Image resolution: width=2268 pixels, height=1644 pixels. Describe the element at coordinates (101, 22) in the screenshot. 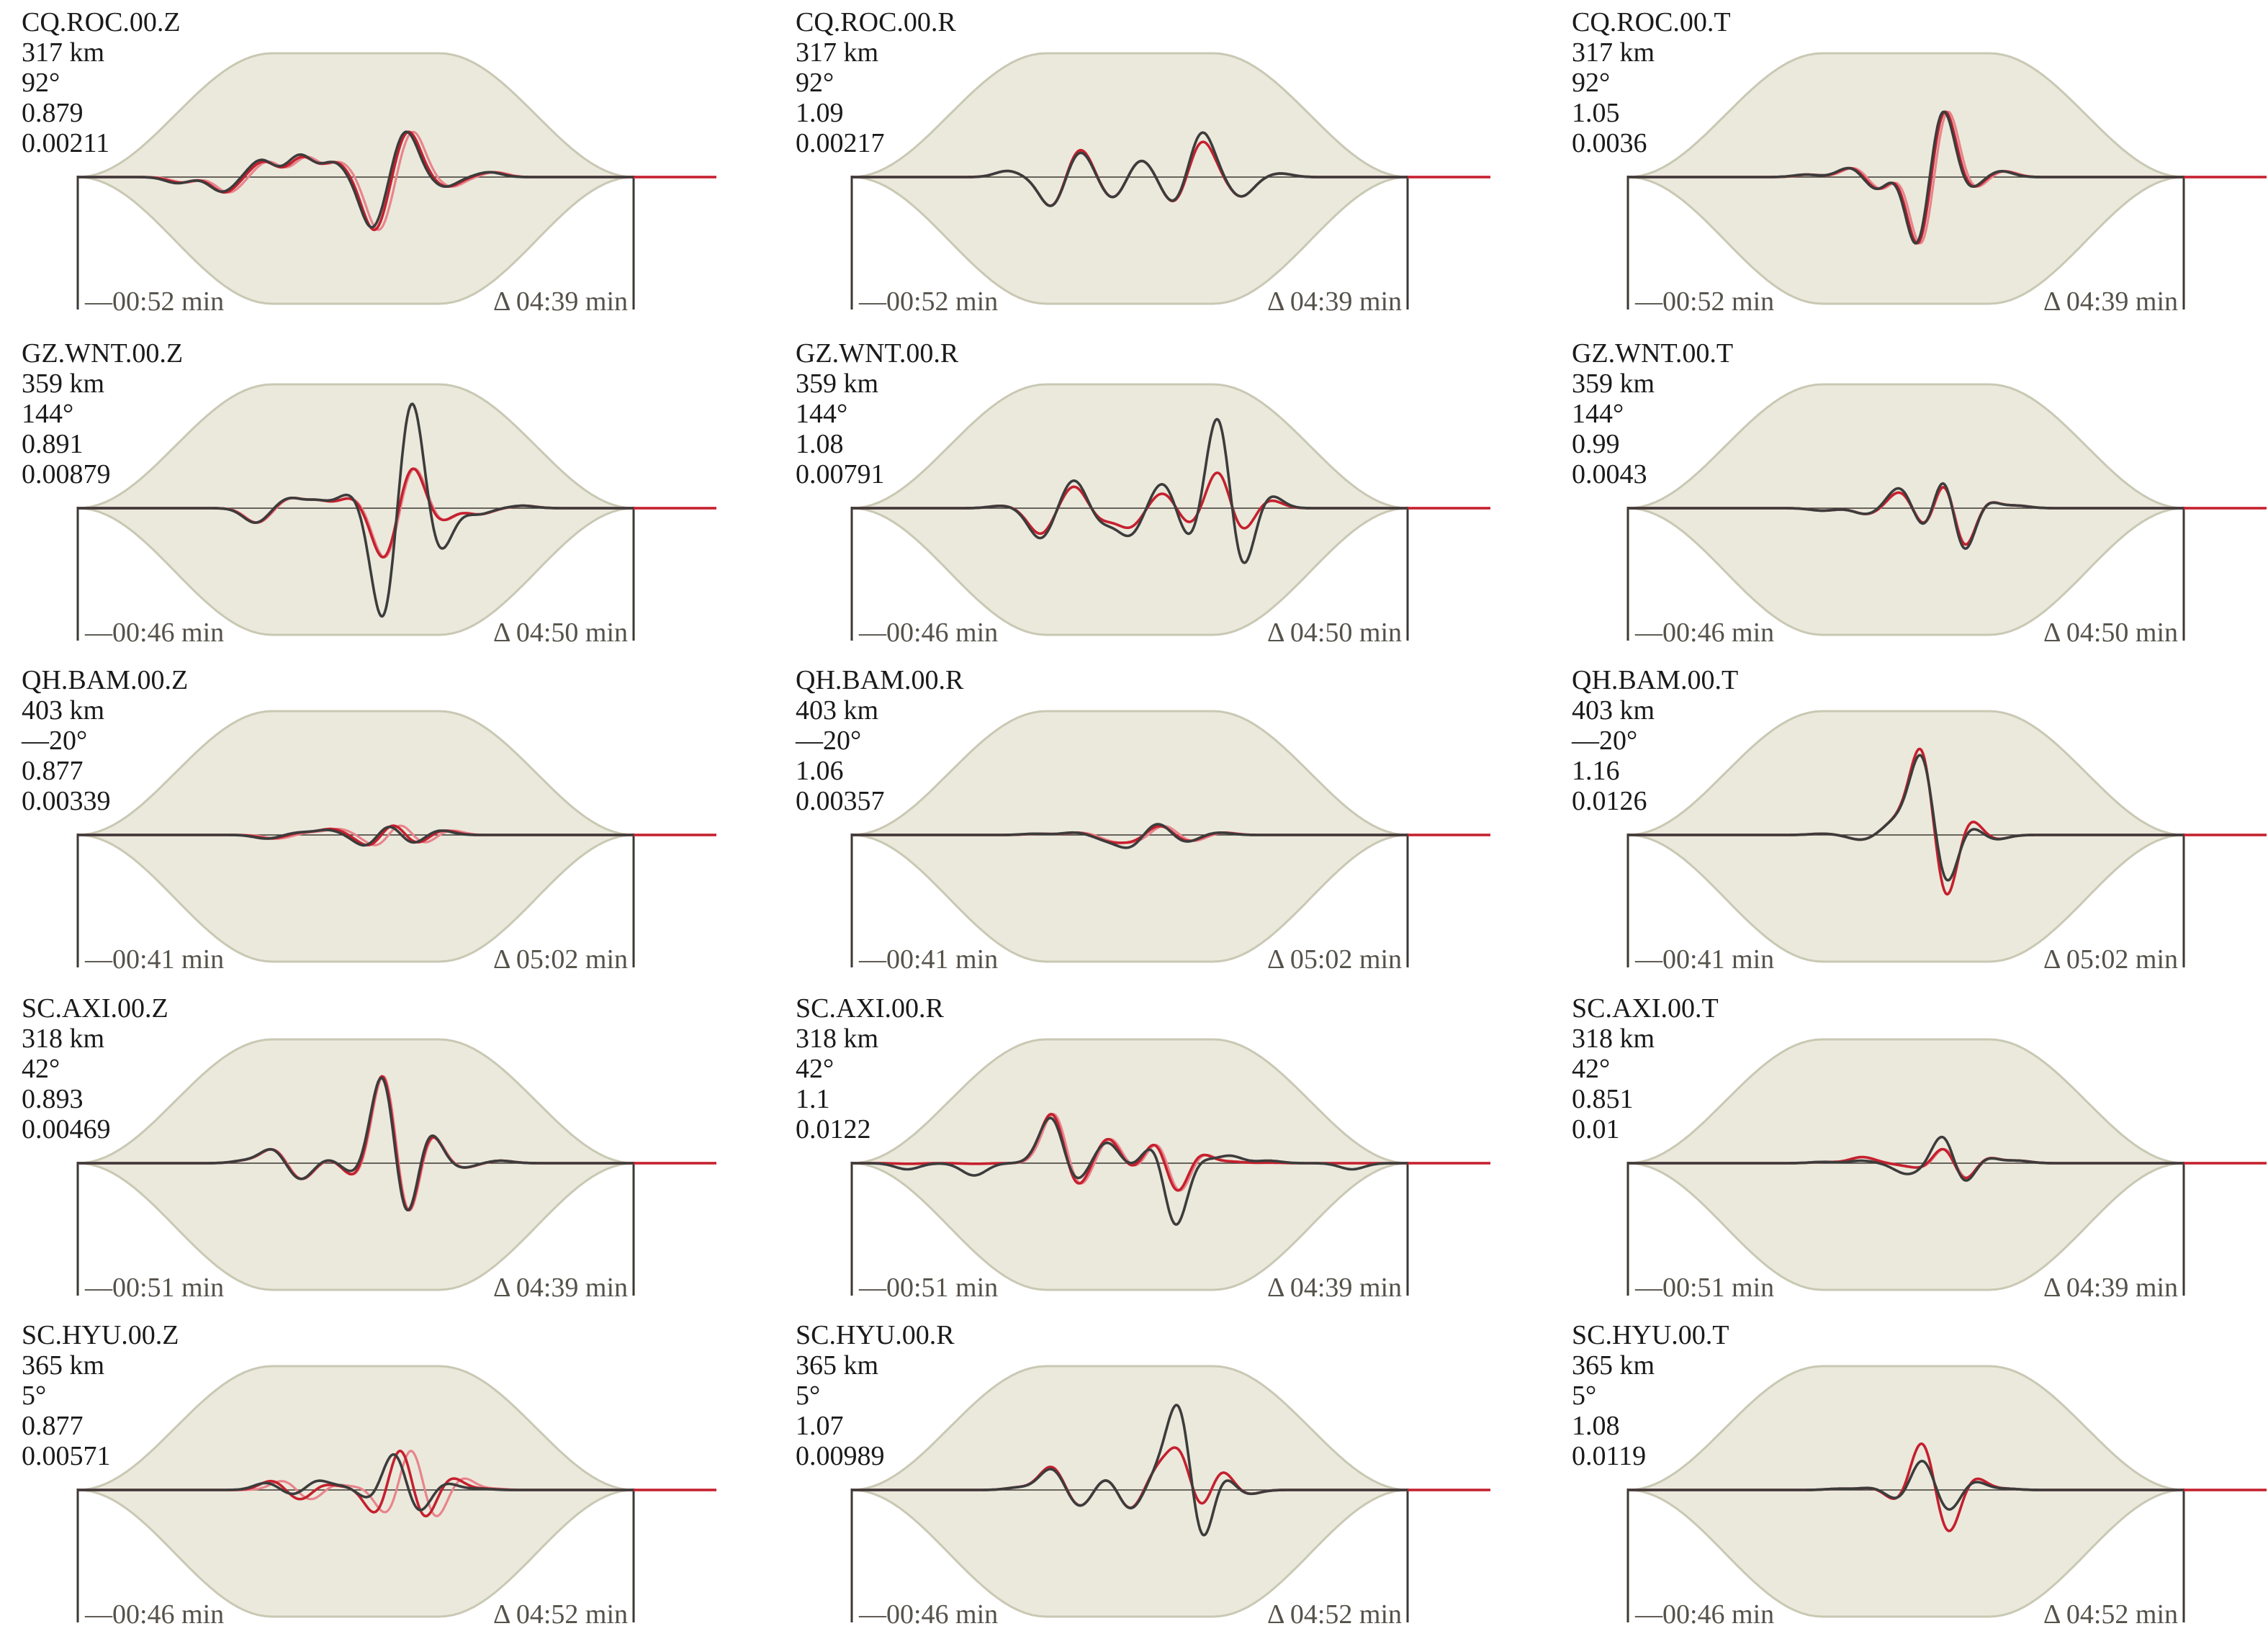

I see `station-code: CQ.ROC.00.Z` at that location.